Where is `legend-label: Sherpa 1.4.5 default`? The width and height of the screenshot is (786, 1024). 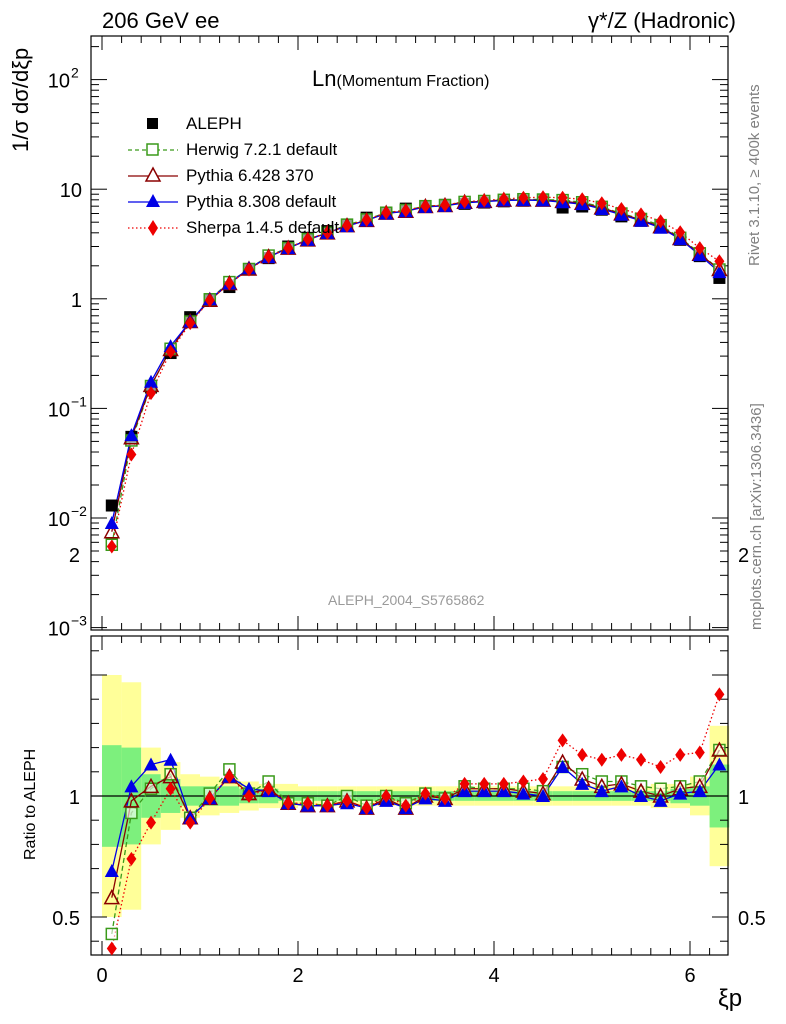 legend-label: Sherpa 1.4.5 default is located at coordinates (263, 227).